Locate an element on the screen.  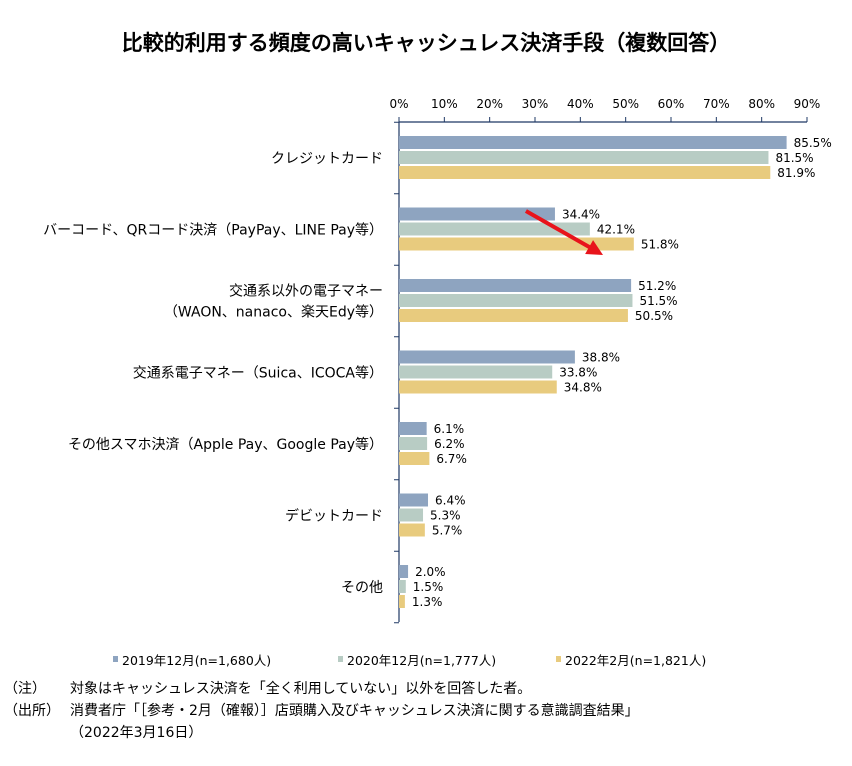
source-date: （2022年3月16日） is located at coordinates (136, 733).